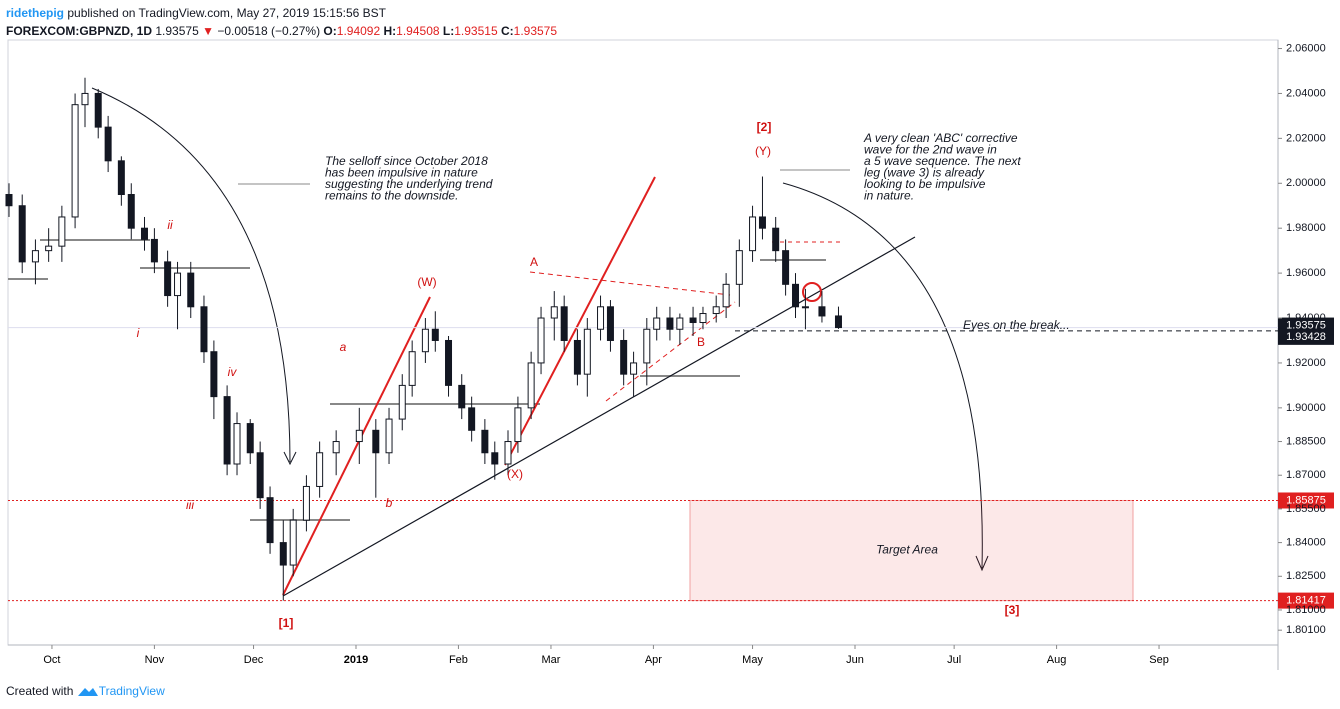 Image resolution: width=1340 pixels, height=709 pixels. I want to click on x-tick-label: Feb, so click(458, 660).